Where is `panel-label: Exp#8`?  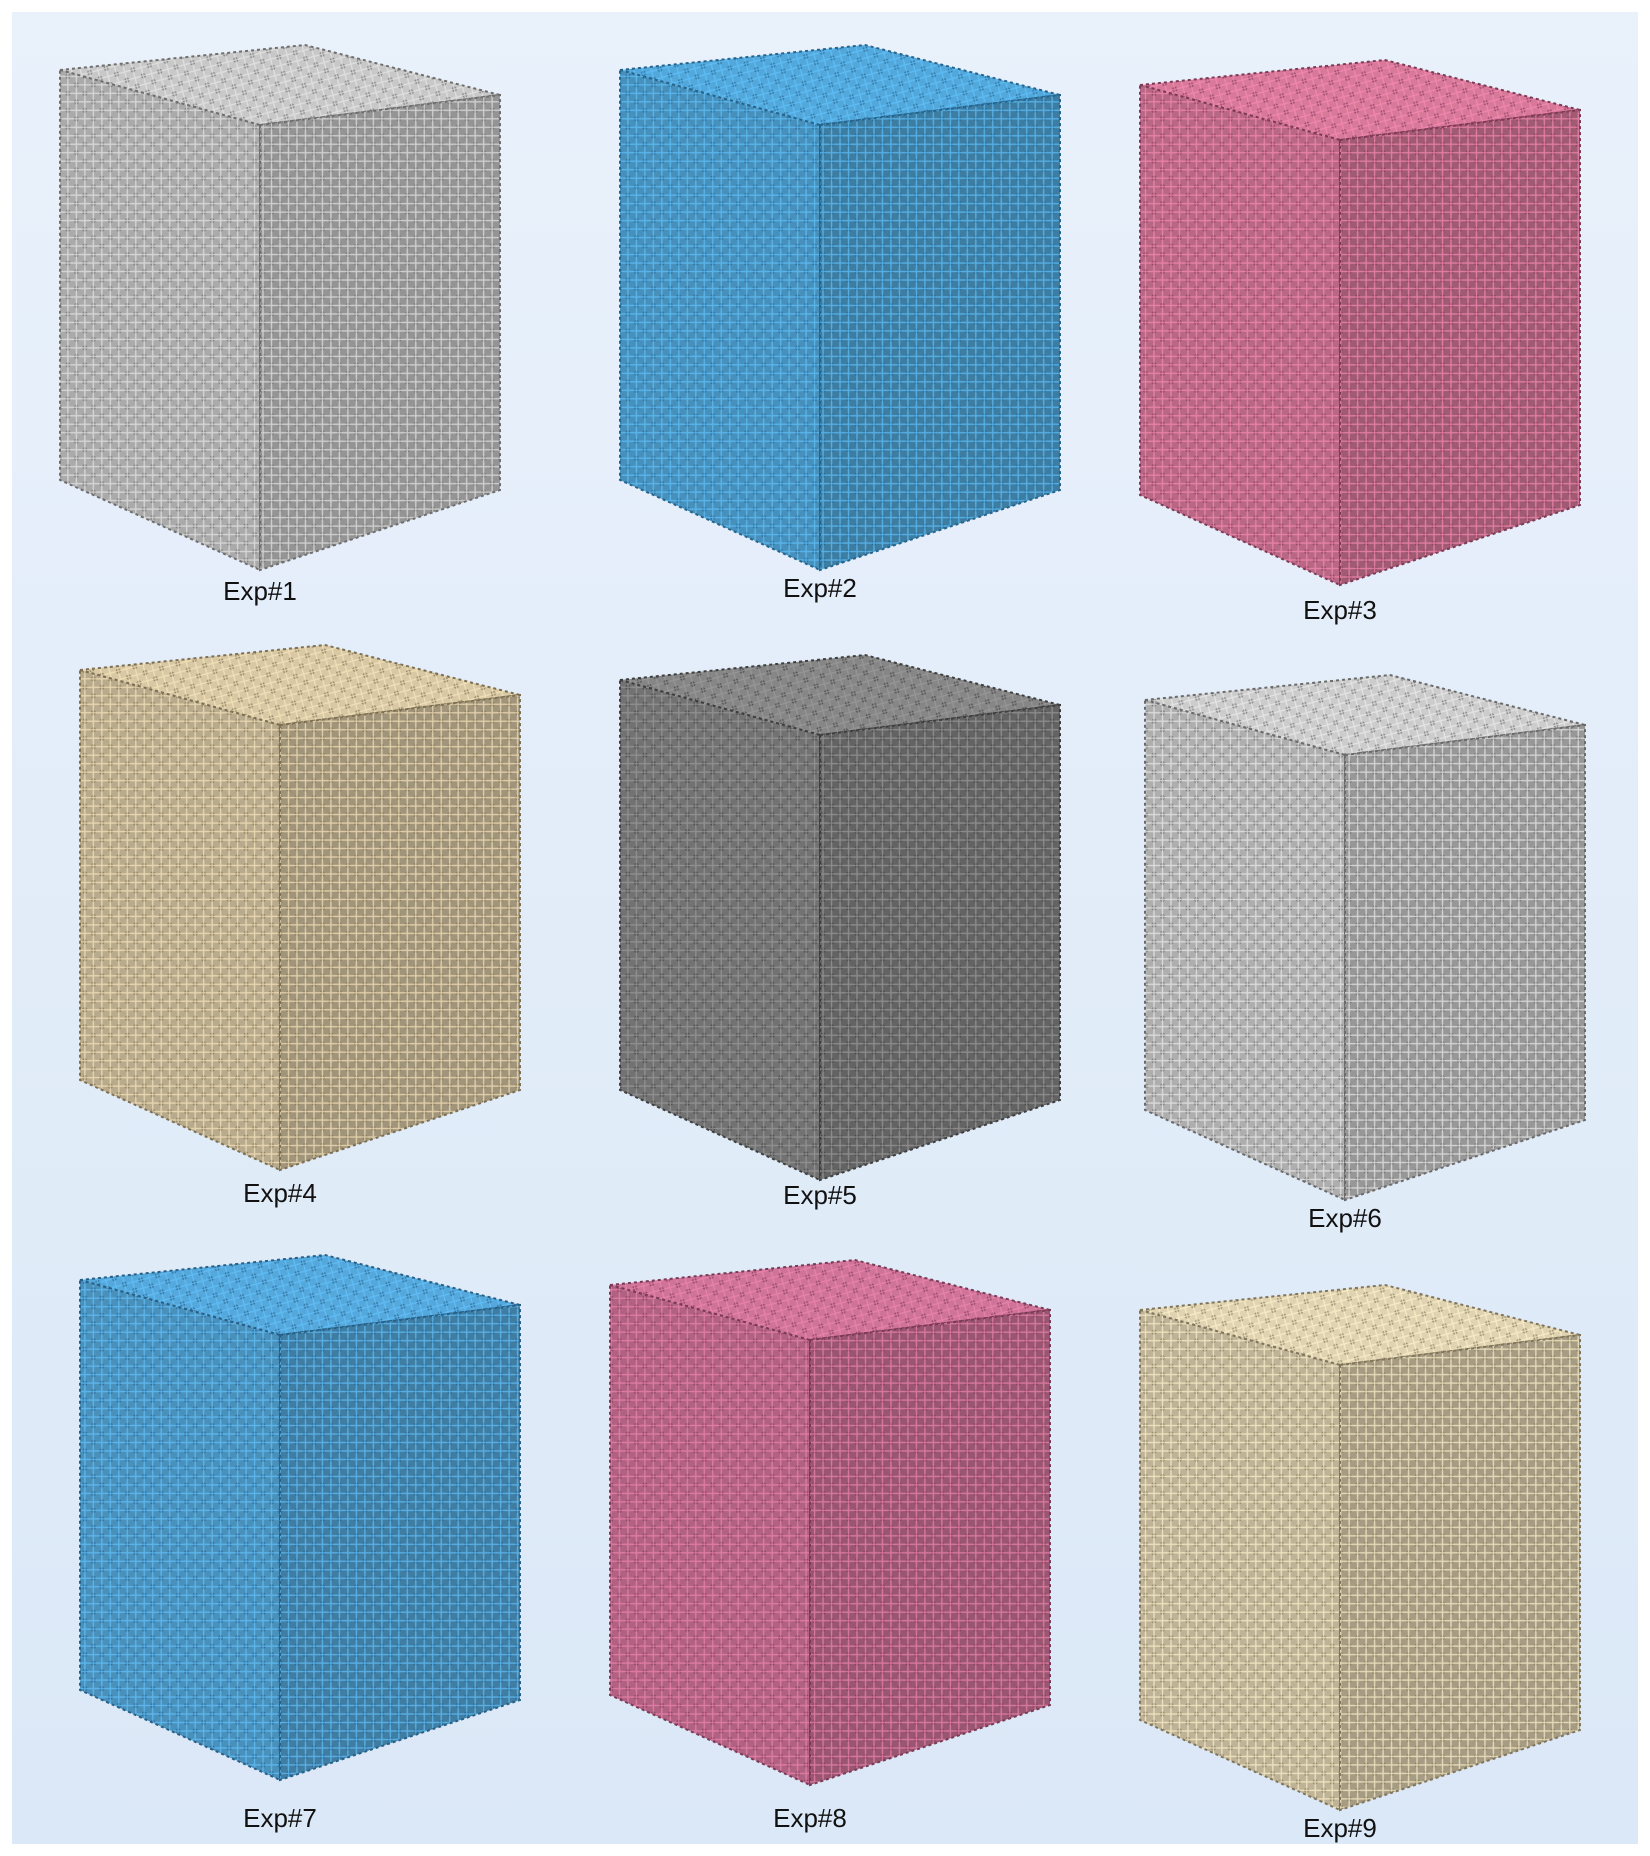 panel-label: Exp#8 is located at coordinates (810, 1818).